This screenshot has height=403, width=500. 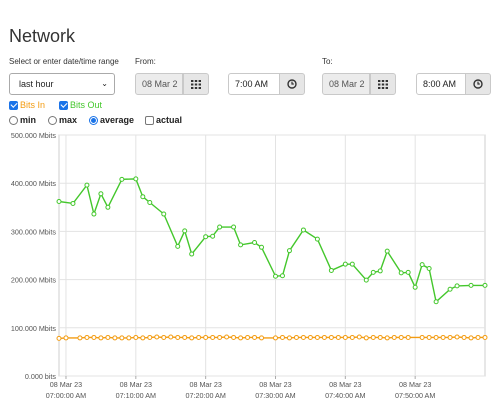 I want to click on max-option: max, so click(x=62, y=120).